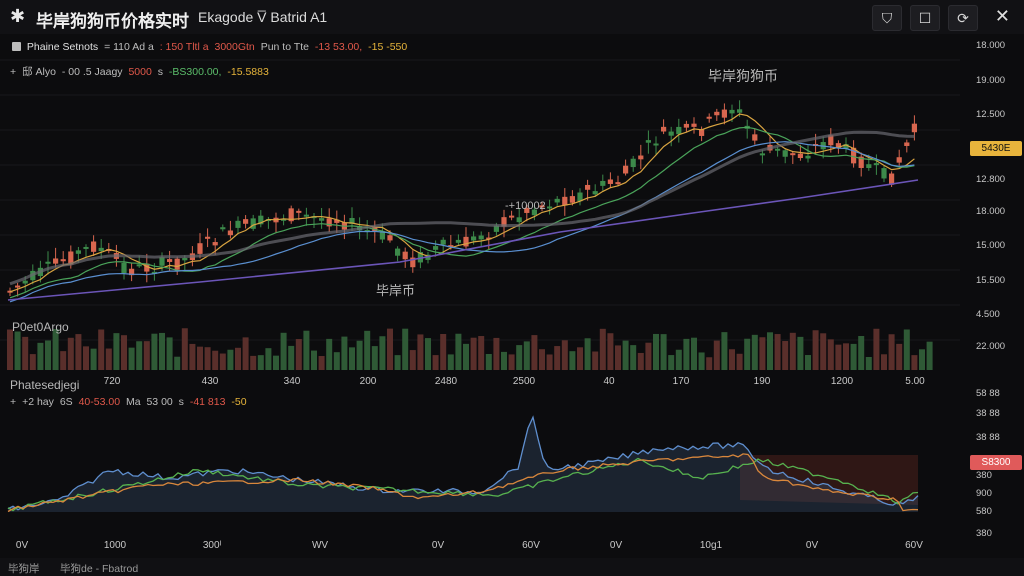 The width and height of the screenshot is (1024, 576). I want to click on comment-button: ☐, so click(925, 18).